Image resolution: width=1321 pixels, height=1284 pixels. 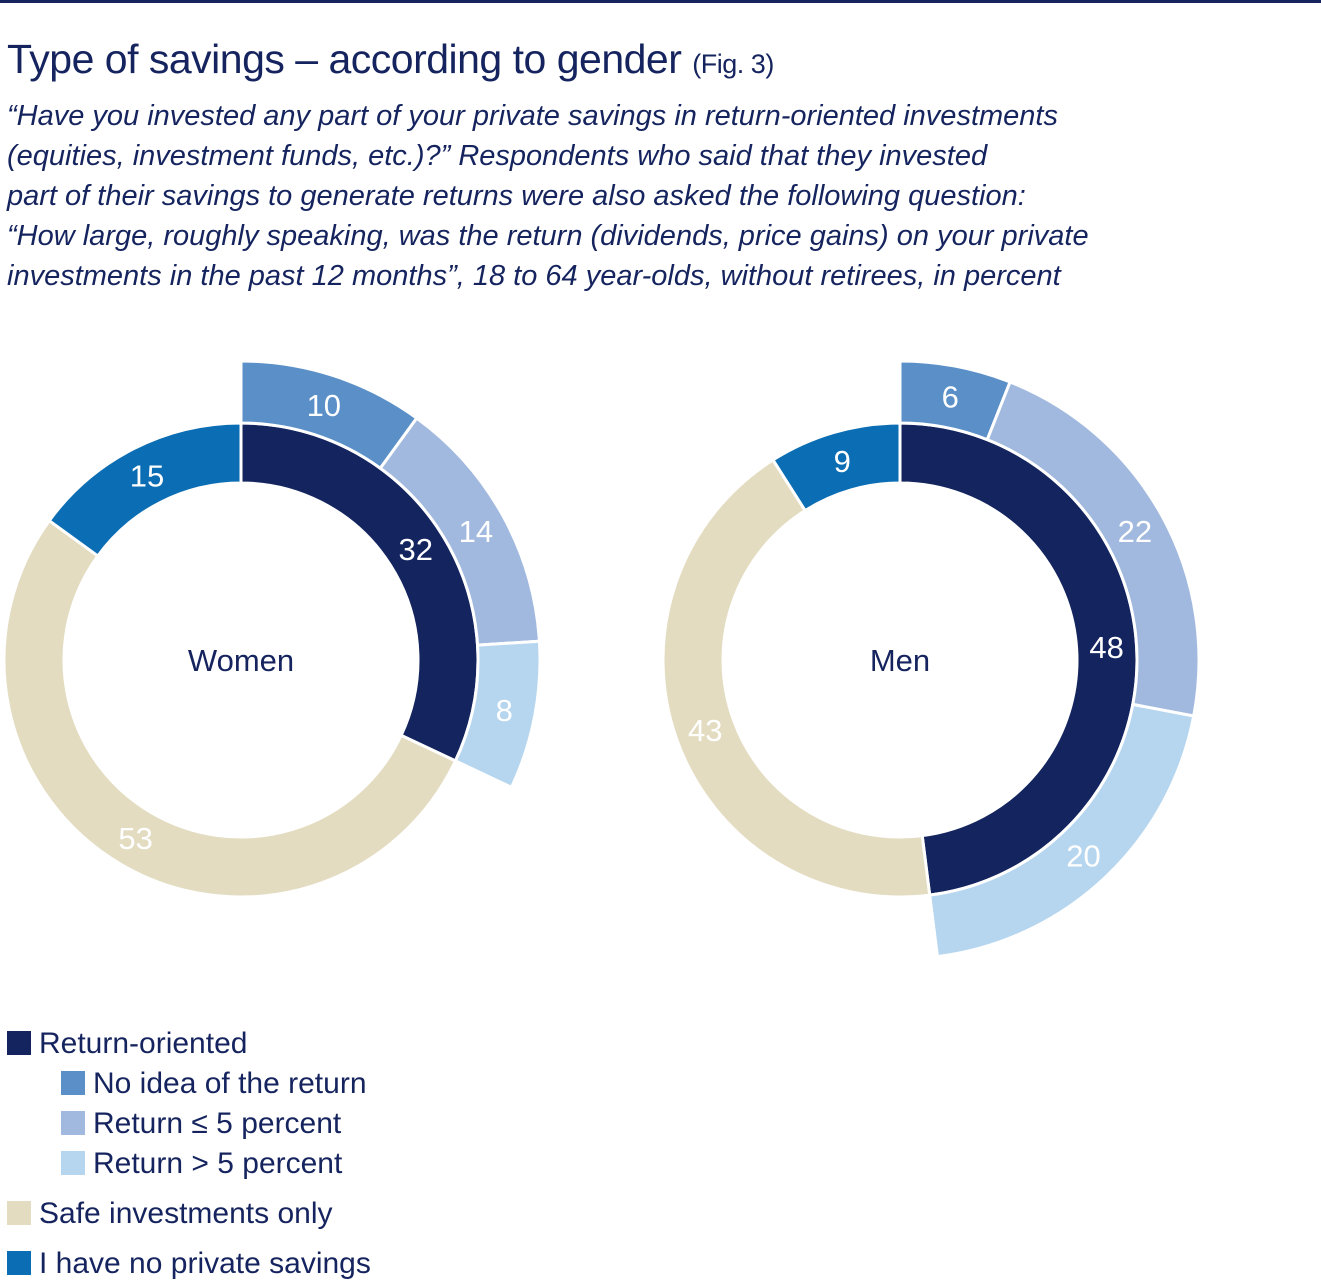 I want to click on legend-item-return-oriented: Return-oriented, so click(x=127, y=1044).